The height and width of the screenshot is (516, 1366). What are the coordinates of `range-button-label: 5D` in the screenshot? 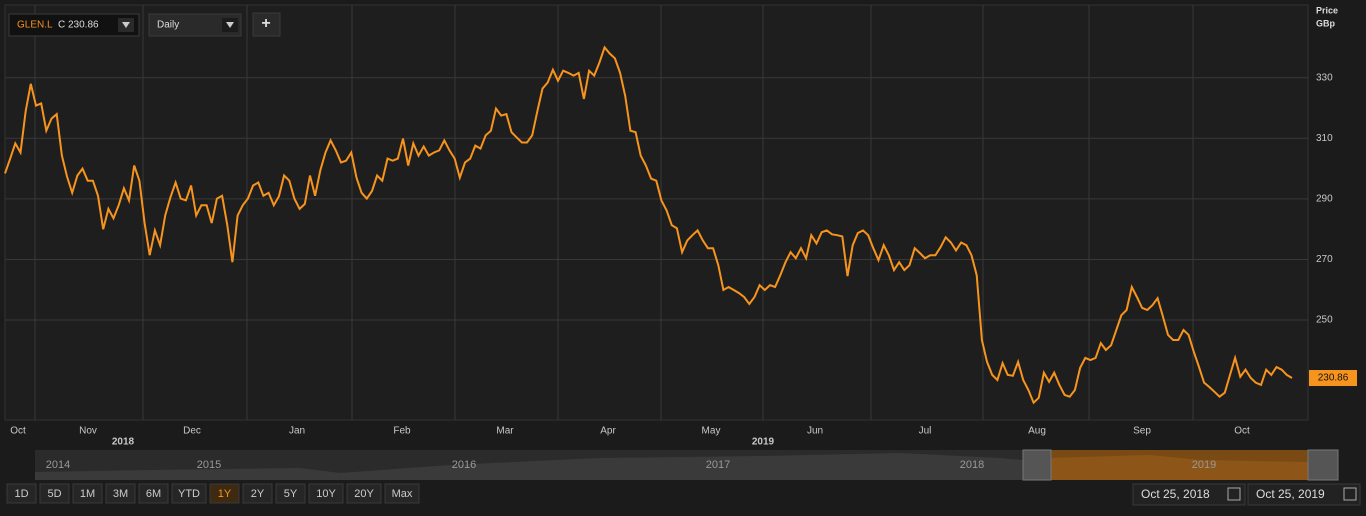 It's located at (54, 494).